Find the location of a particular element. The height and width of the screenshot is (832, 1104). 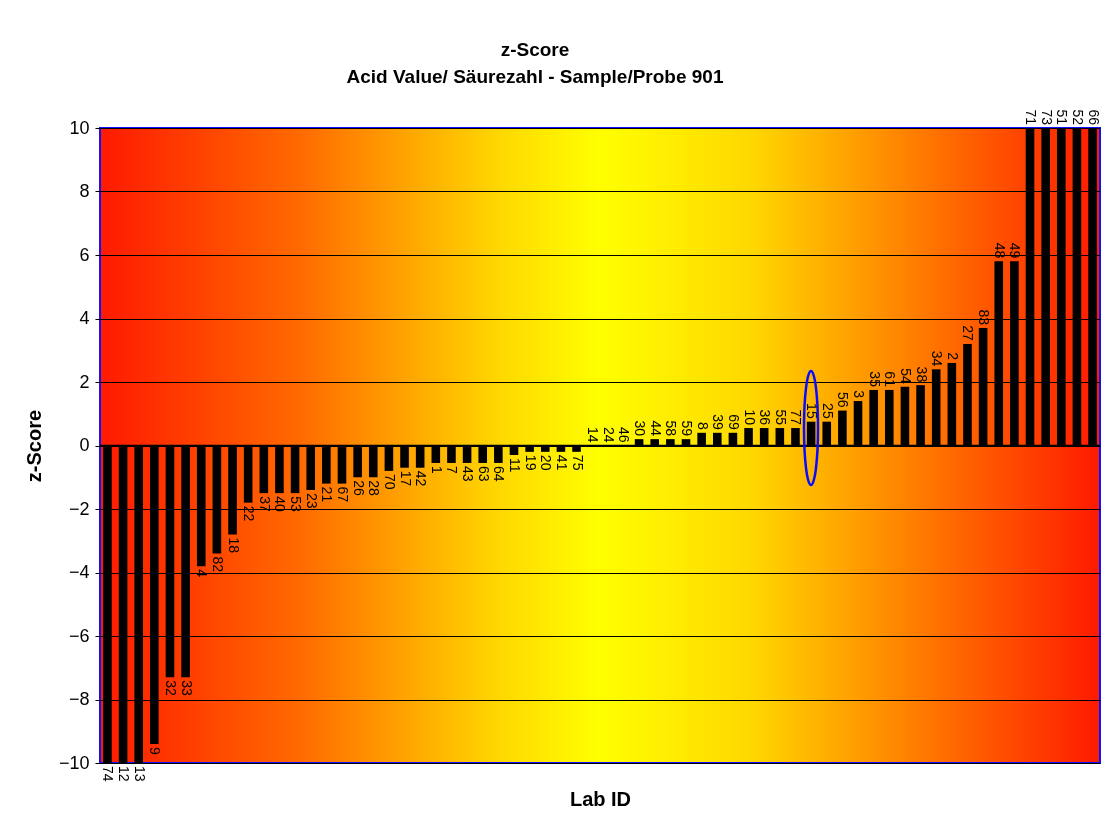

x-tick-label: 28 is located at coordinates (374, 488).